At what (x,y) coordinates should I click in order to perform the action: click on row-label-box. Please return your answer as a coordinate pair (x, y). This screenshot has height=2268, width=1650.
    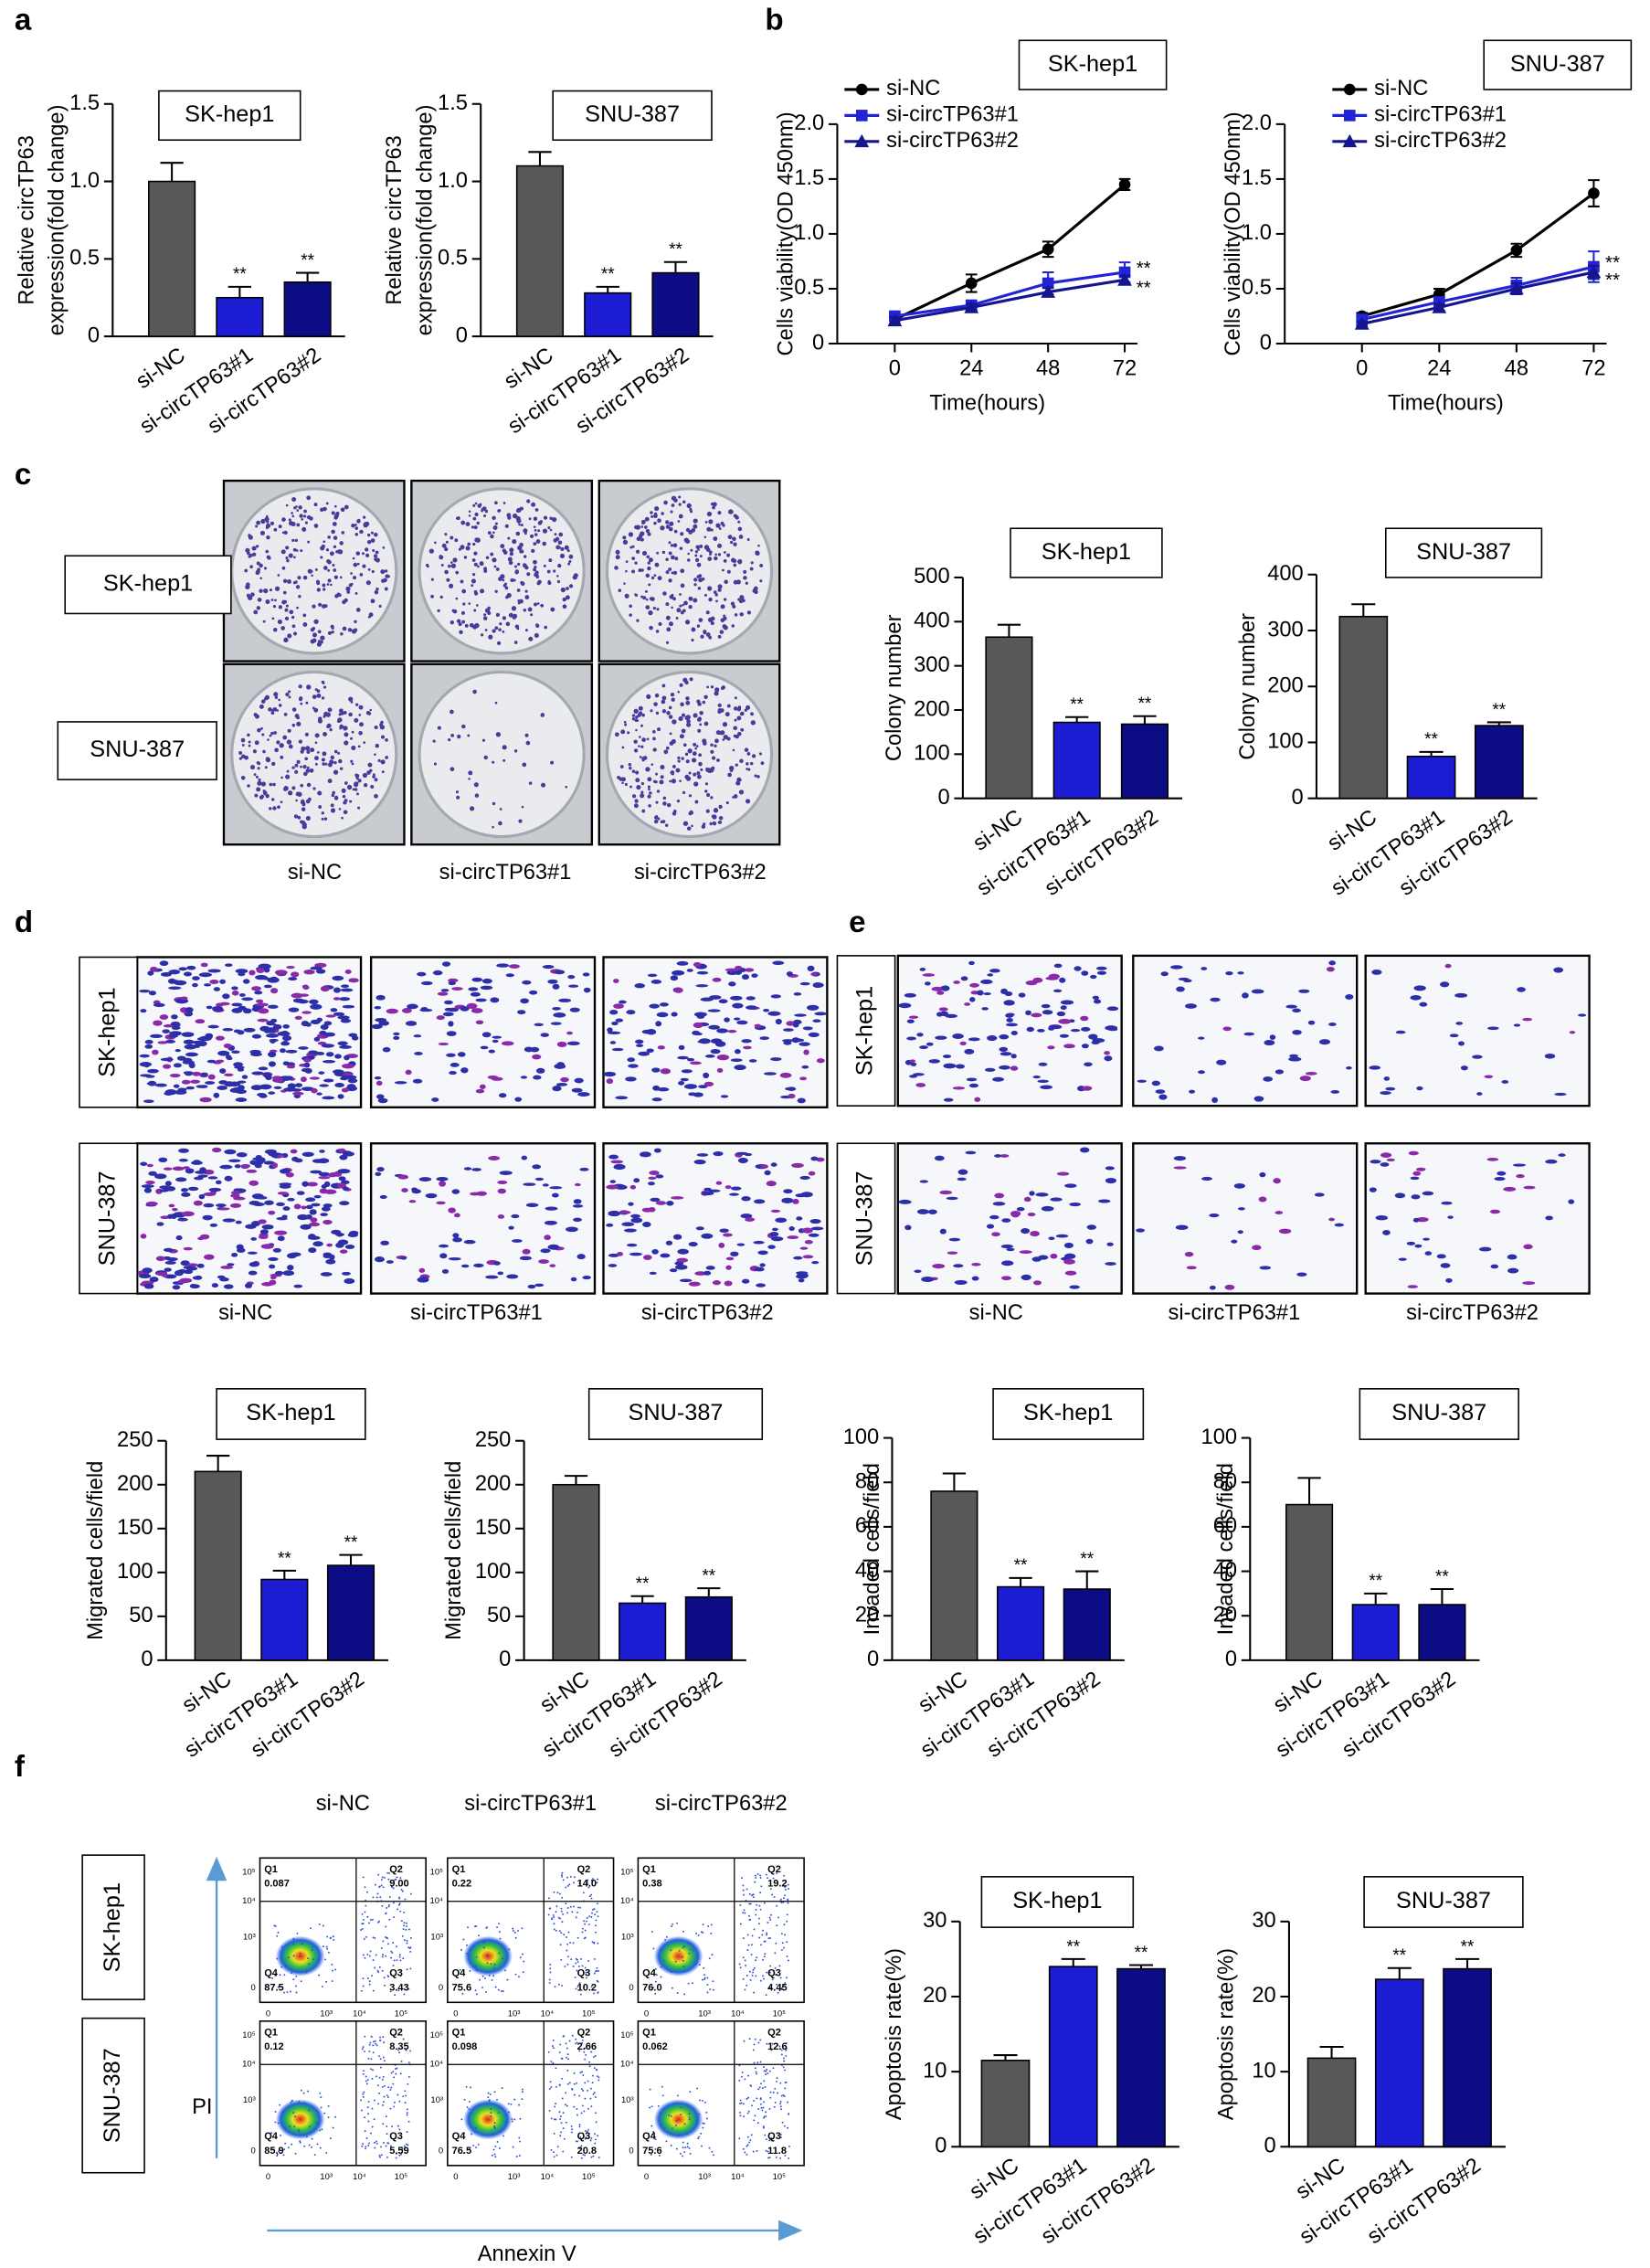
    Looking at the image, I should click on (108, 1218).